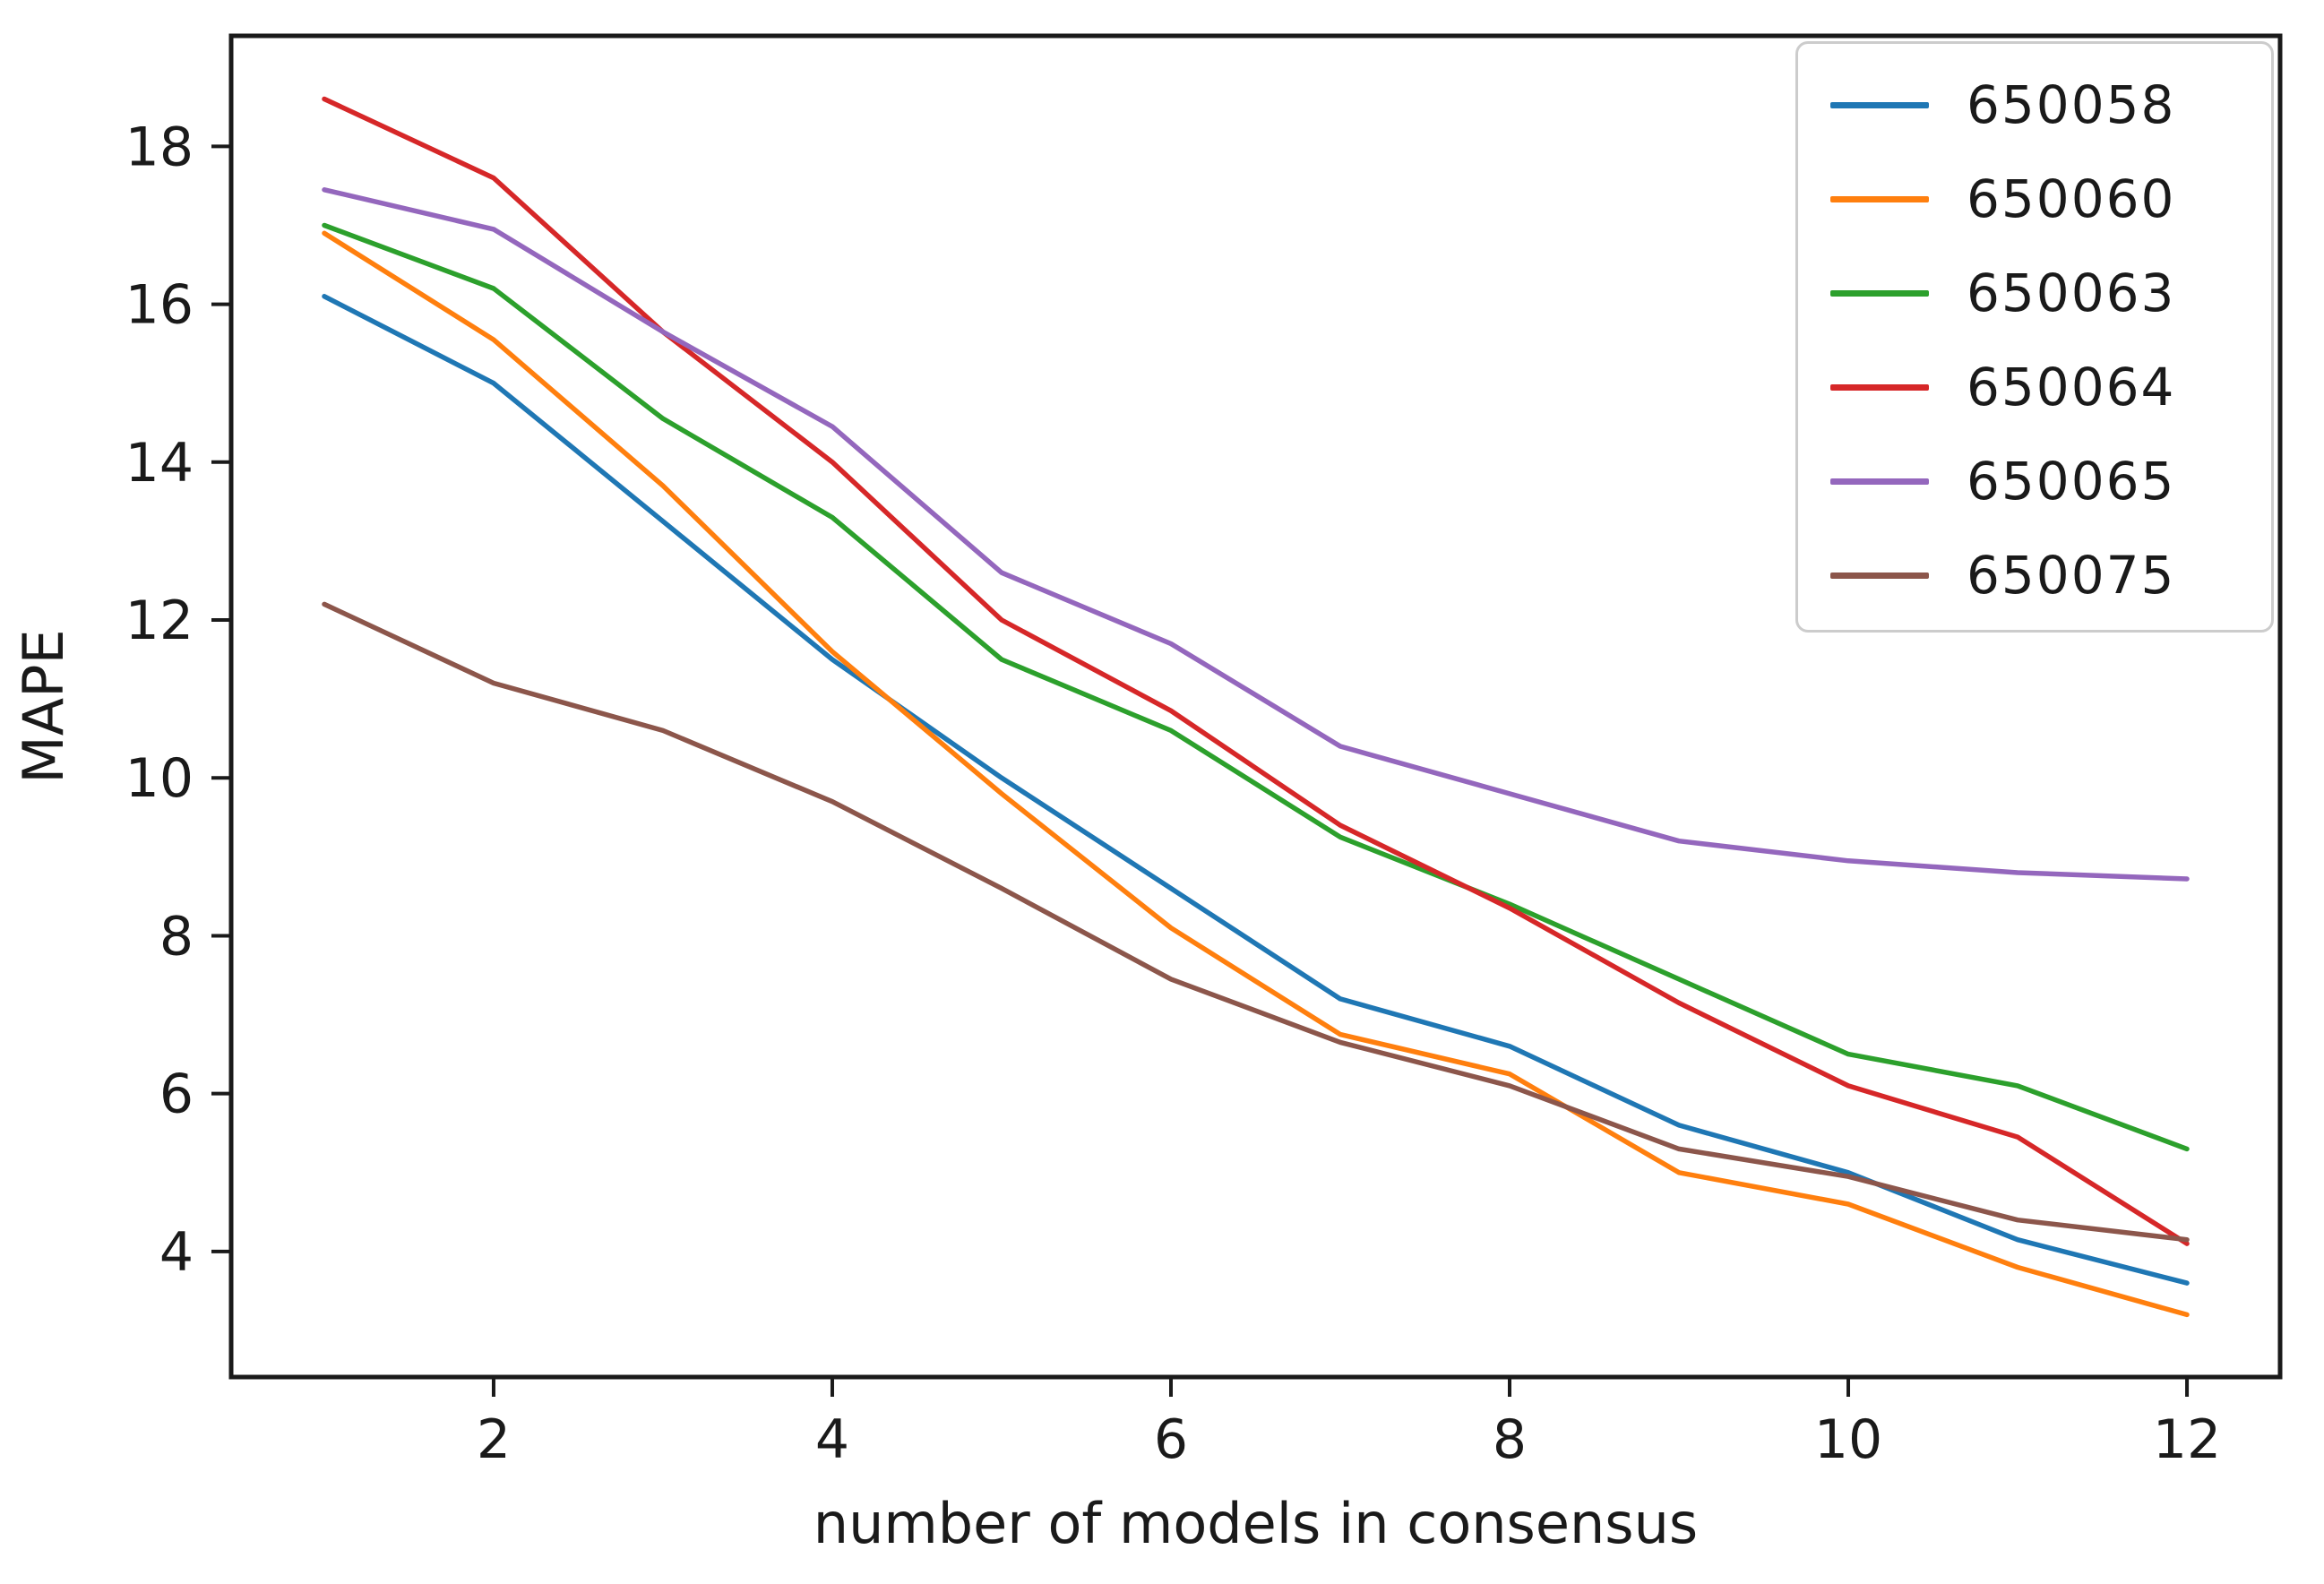 The image size is (2324, 1584). I want to click on y-tick-label: 14, so click(159, 464).